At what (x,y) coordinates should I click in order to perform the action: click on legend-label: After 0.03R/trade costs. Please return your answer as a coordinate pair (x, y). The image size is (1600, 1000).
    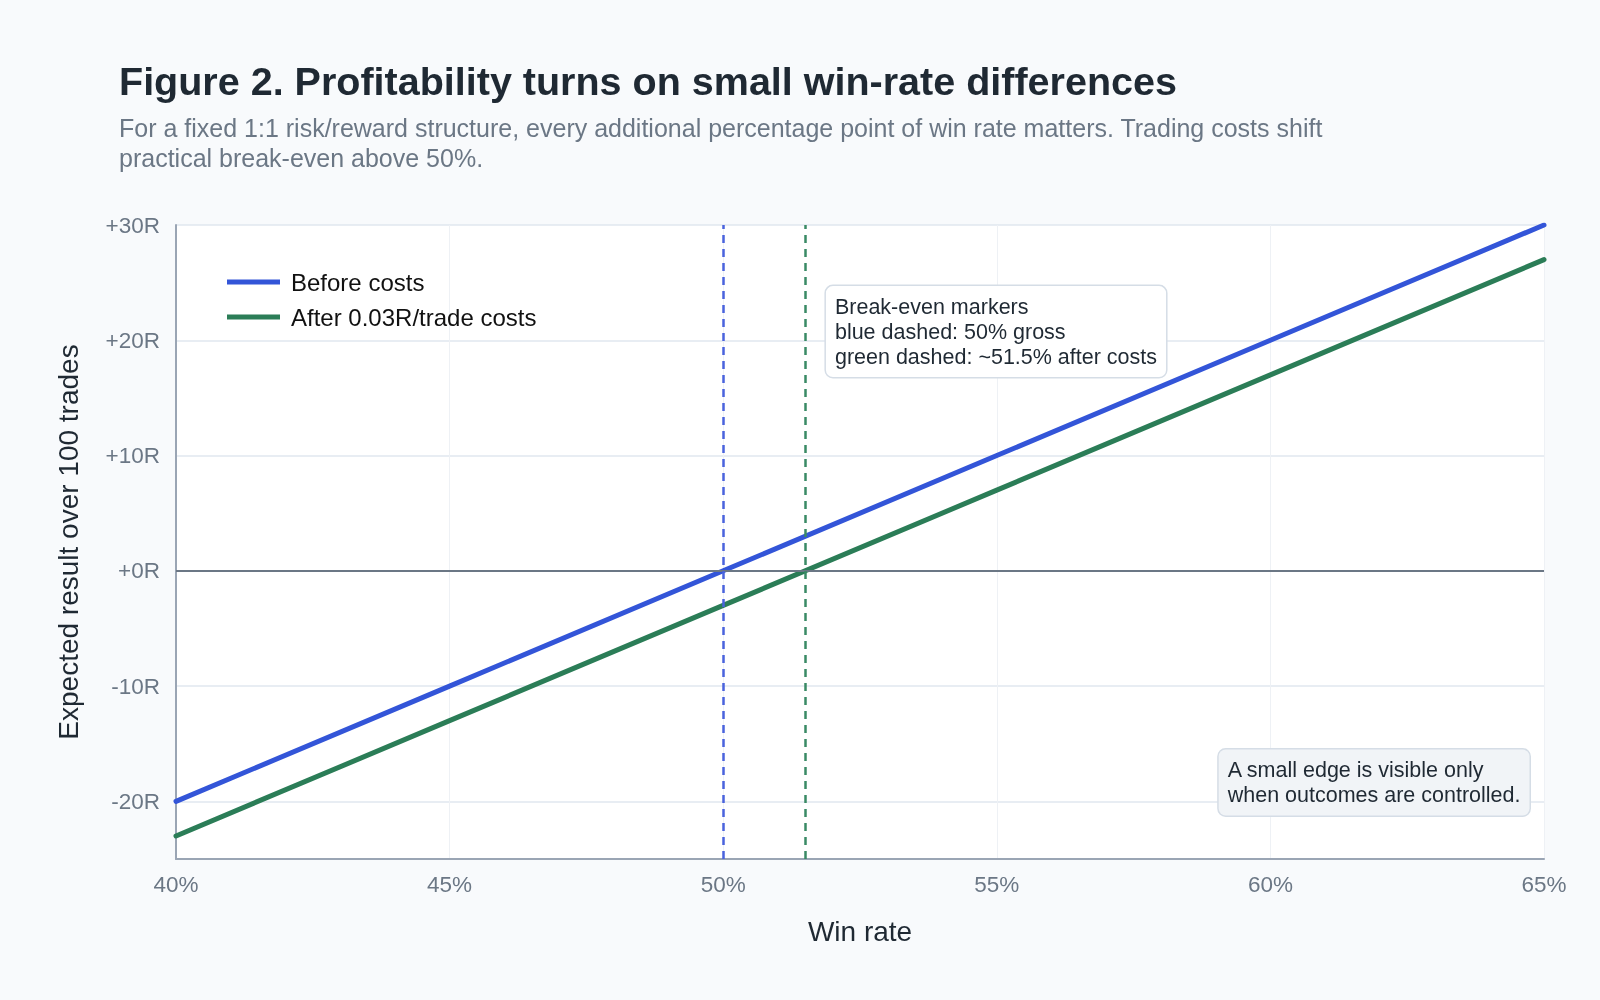
    Looking at the image, I should click on (414, 317).